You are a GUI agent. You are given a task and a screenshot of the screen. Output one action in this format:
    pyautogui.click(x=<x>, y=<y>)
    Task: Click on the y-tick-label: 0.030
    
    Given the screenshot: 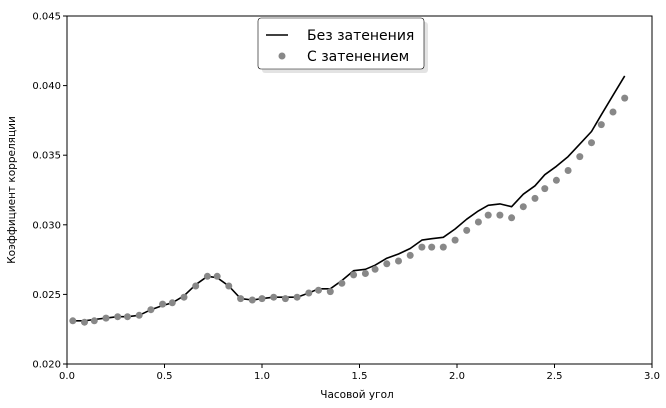 What is the action you would take?
    pyautogui.click(x=46, y=225)
    